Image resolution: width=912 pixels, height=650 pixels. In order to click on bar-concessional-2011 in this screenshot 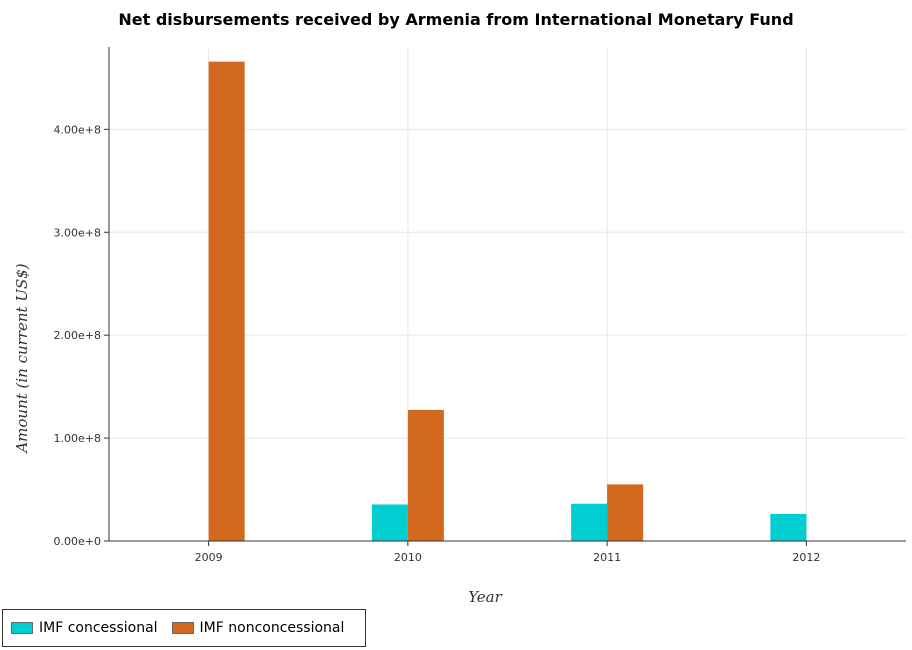, I will do `click(589, 522)`.